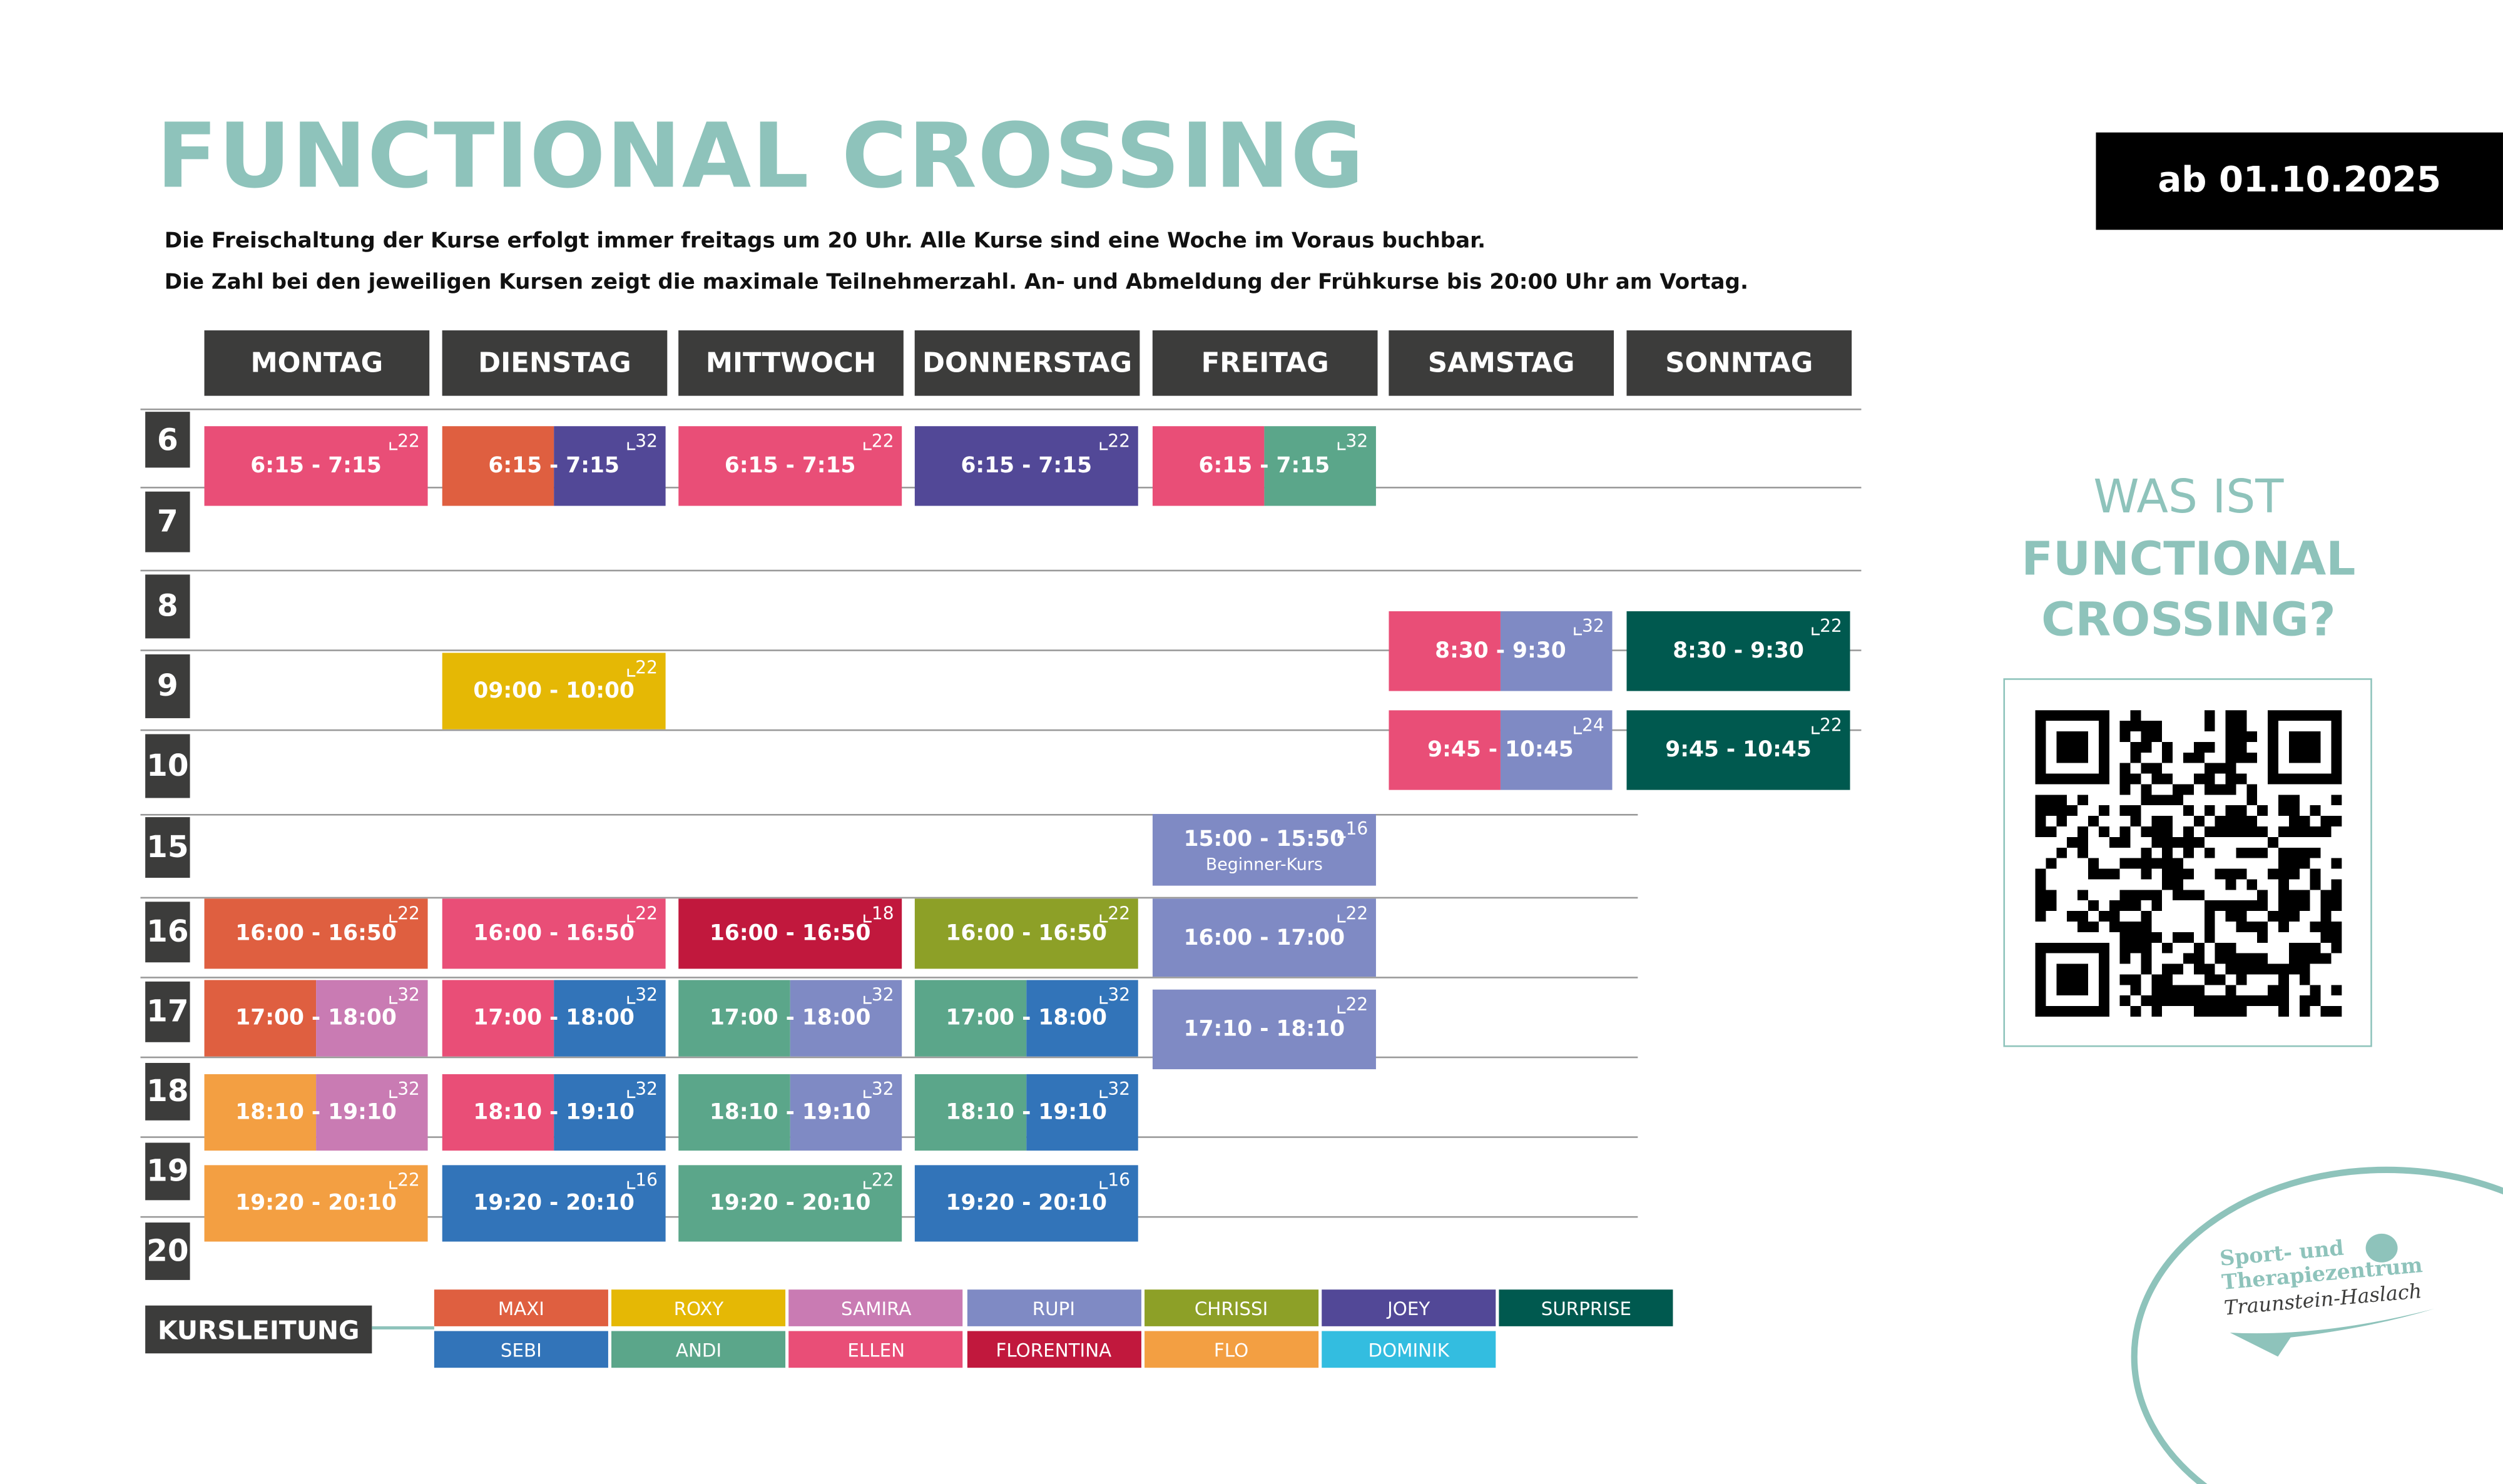  I want to click on course-block: 8:30 - 9:30 22, so click(1738, 651).